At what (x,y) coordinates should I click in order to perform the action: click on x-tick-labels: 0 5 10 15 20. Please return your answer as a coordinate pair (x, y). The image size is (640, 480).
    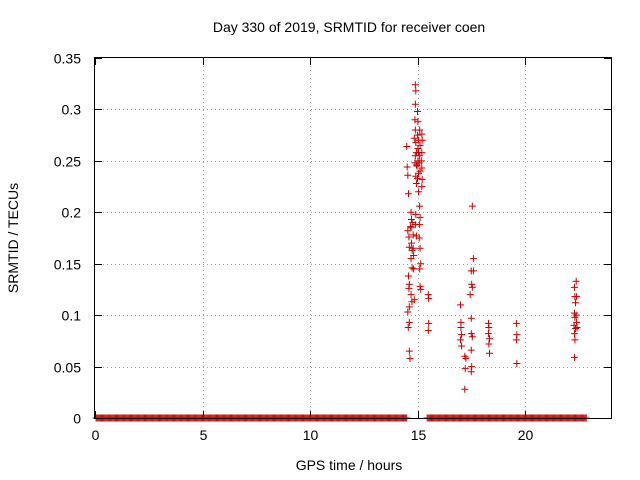
    Looking at the image, I should click on (313, 435).